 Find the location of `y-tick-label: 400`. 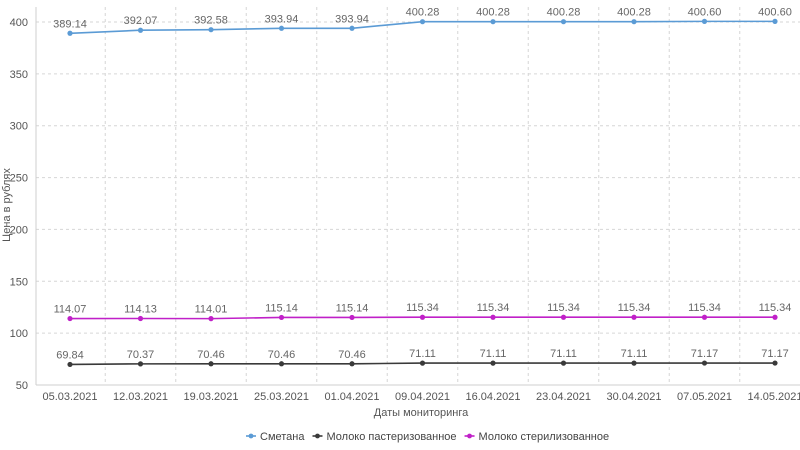

y-tick-label: 400 is located at coordinates (19, 23).